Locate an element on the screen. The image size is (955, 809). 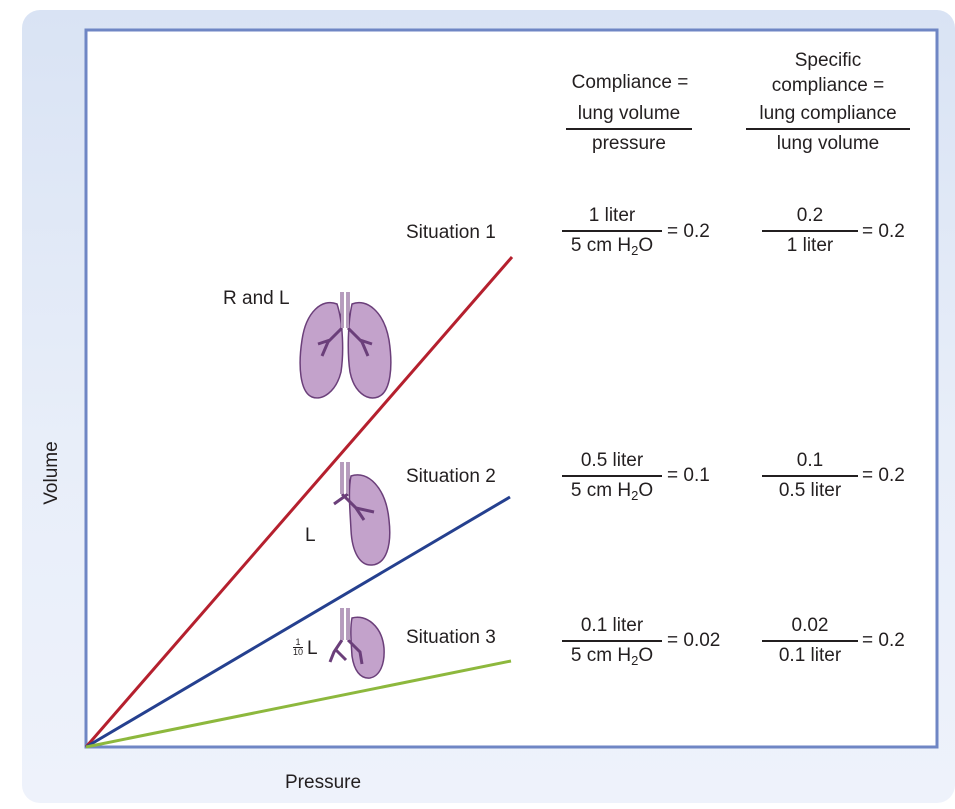
tenth-lung-icon is located at coordinates (356, 643).